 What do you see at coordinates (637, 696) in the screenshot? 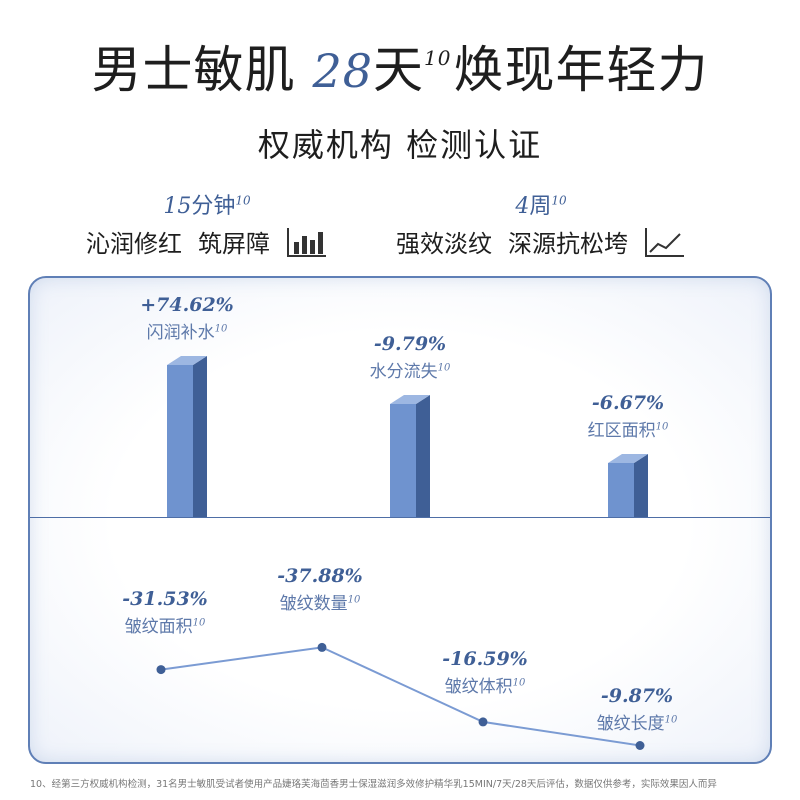
I see `line-value-label: -9.87%` at bounding box center [637, 696].